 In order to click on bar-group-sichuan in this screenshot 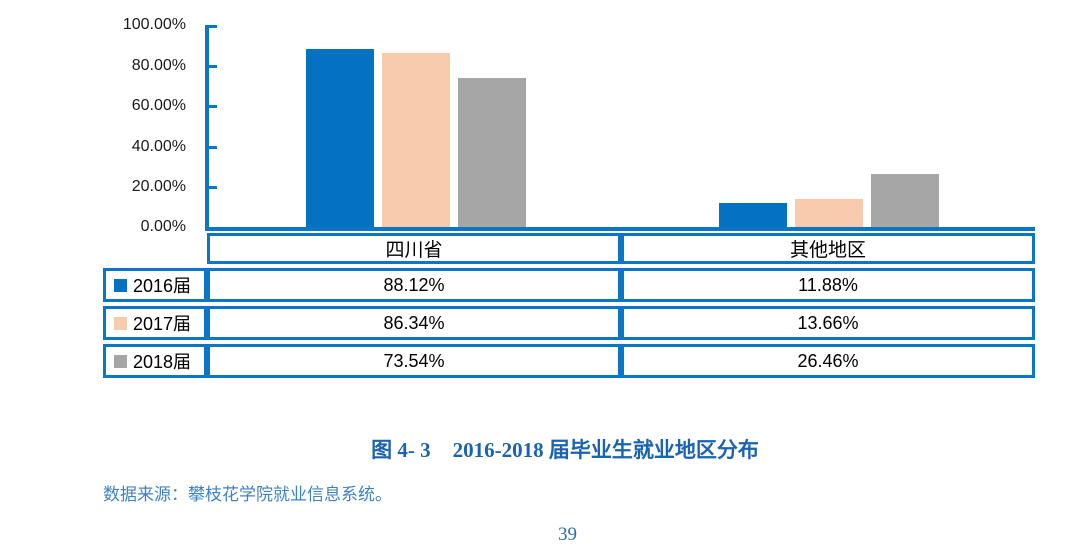, I will do `click(415, 126)`.